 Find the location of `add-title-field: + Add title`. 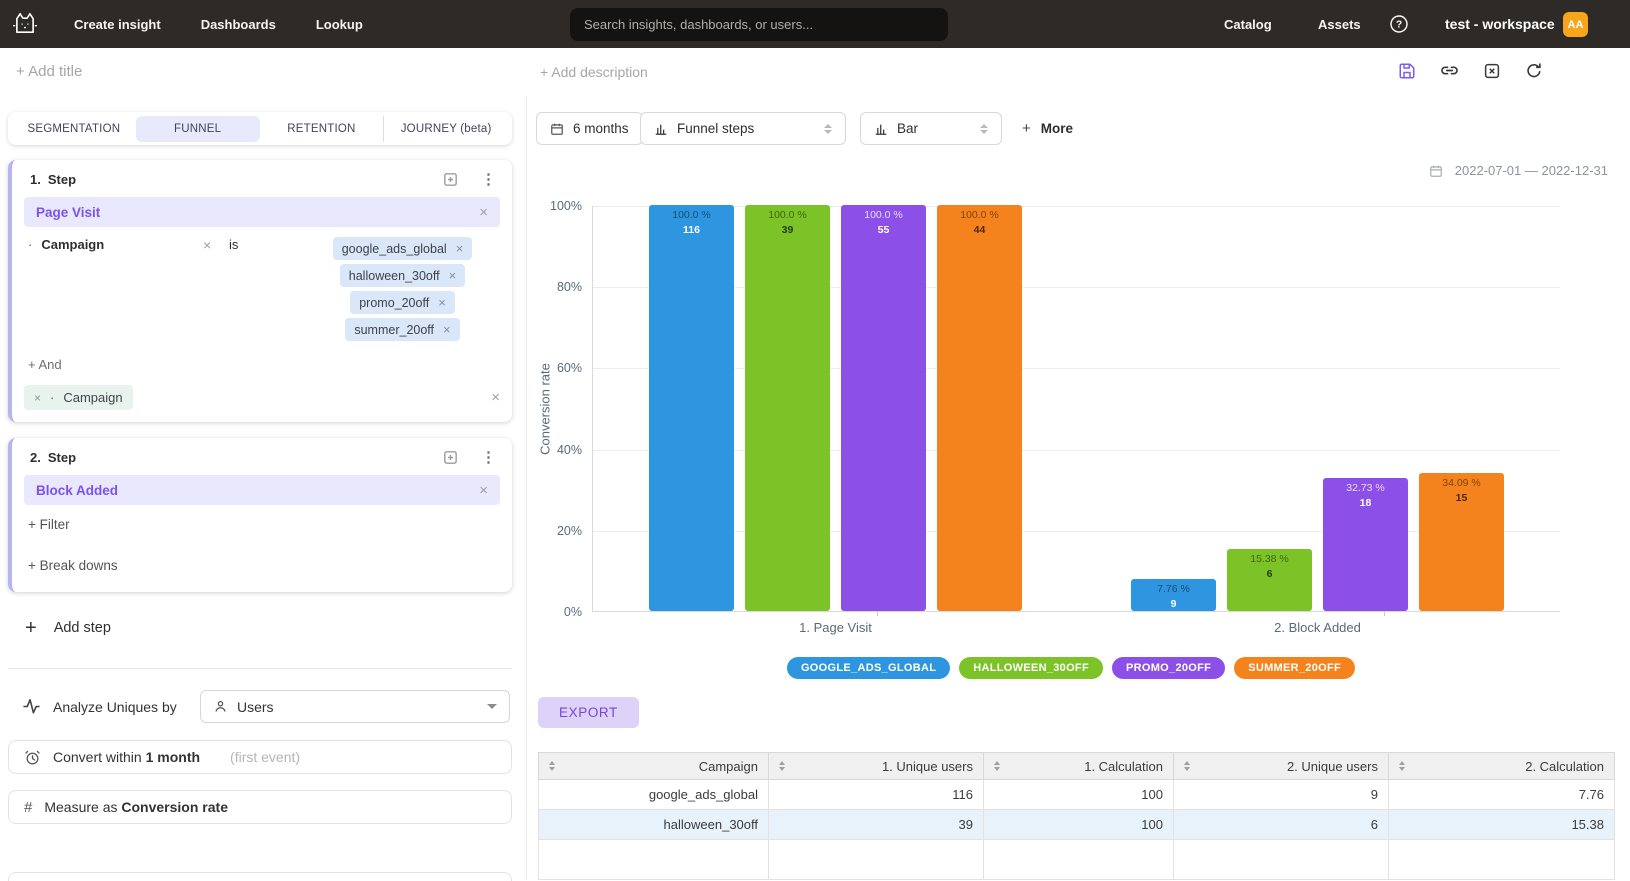

add-title-field: + Add title is located at coordinates (49, 71).